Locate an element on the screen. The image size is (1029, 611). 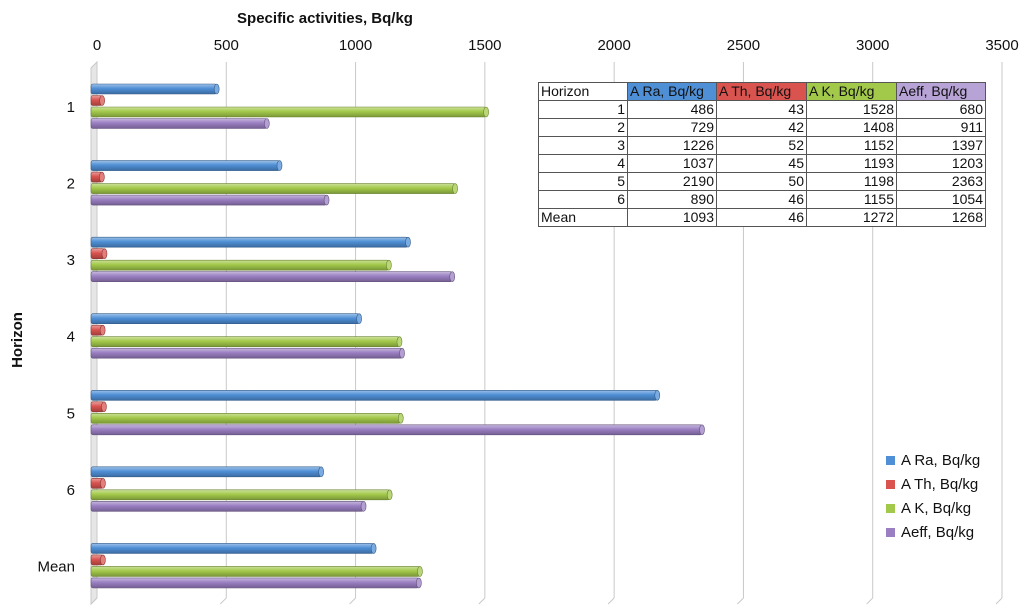
table-cell: 1037 is located at coordinates (672, 163).